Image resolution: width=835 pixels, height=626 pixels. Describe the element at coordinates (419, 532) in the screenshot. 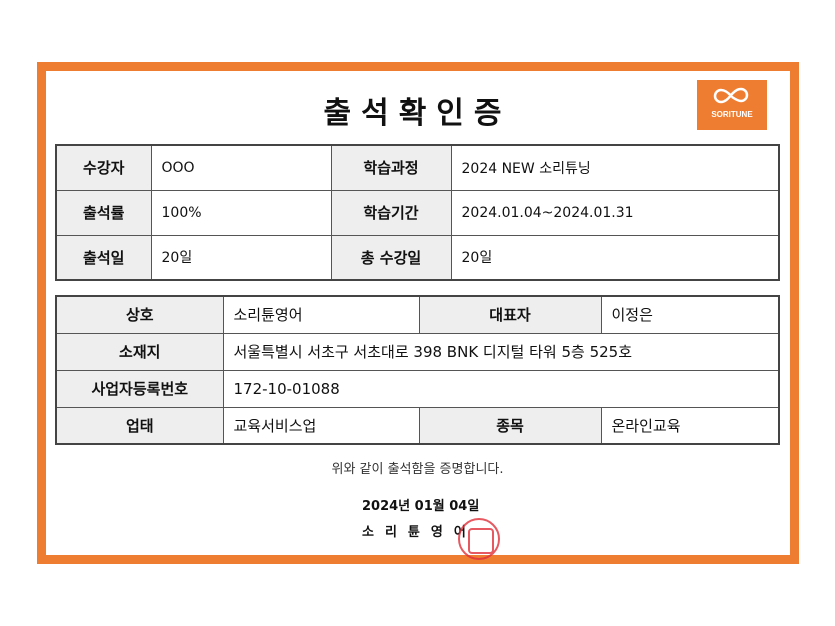

I see `issuer-name: 소리튠영어` at that location.